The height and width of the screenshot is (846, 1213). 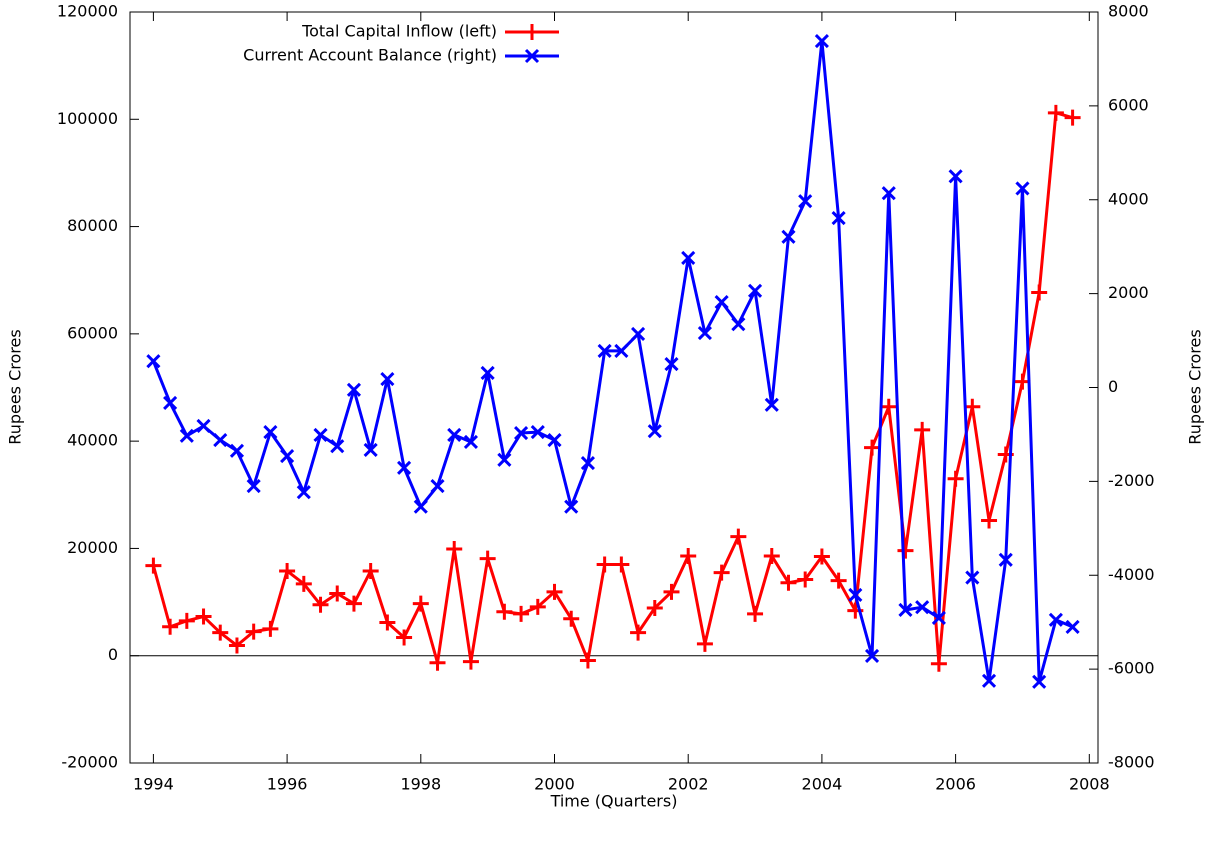 I want to click on y2-tick-label: 8000, so click(x=1128, y=11).